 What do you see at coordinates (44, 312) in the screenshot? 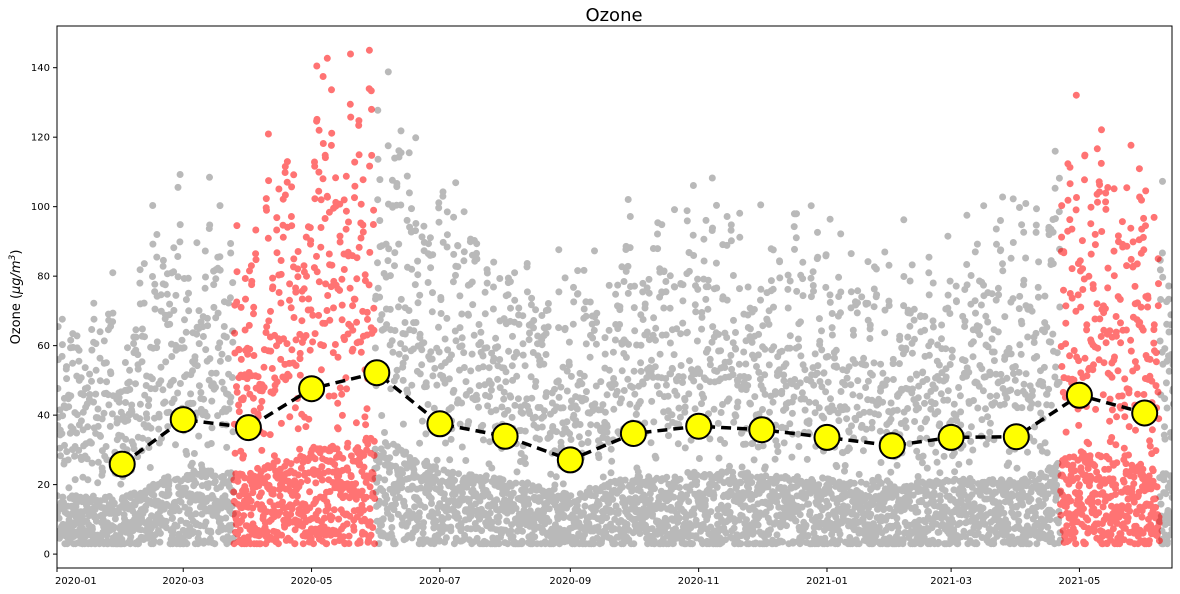
I see `y-axis: 0 20 40 60 80 100 120 140` at bounding box center [44, 312].